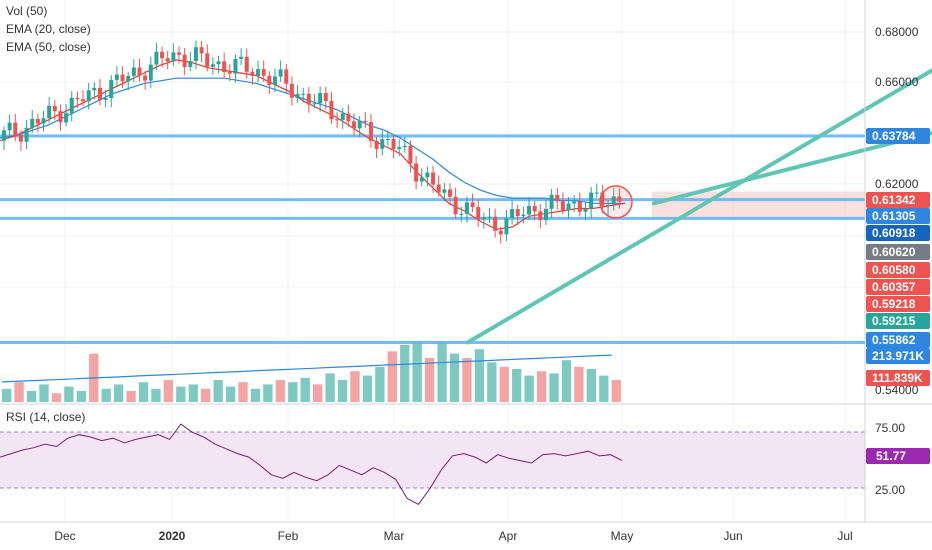 The width and height of the screenshot is (932, 550). Describe the element at coordinates (48, 47) in the screenshot. I see `legend-ema50: EMA (50, close)` at that location.